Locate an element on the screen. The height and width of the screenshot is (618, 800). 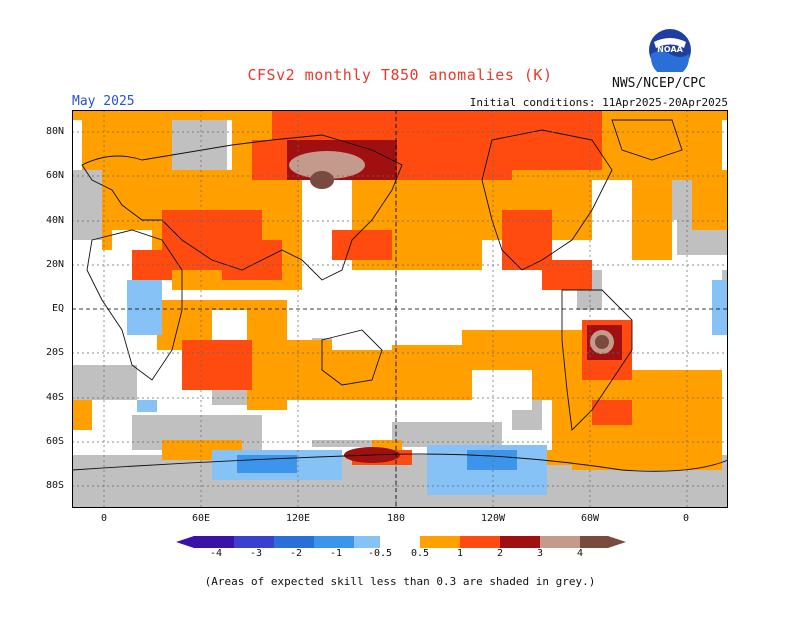
organization-label: NWS/NCEP/CPC is located at coordinates (659, 83).